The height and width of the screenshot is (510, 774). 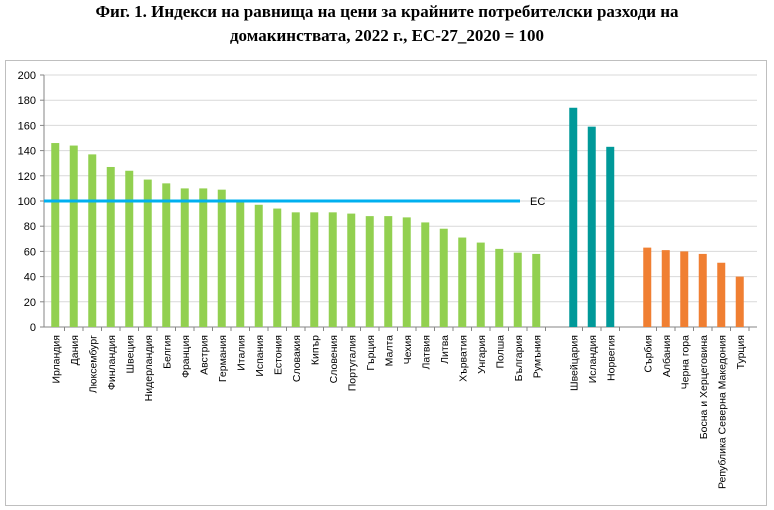 I want to click on x-tick-label: Черна гора, so click(x=685, y=362).